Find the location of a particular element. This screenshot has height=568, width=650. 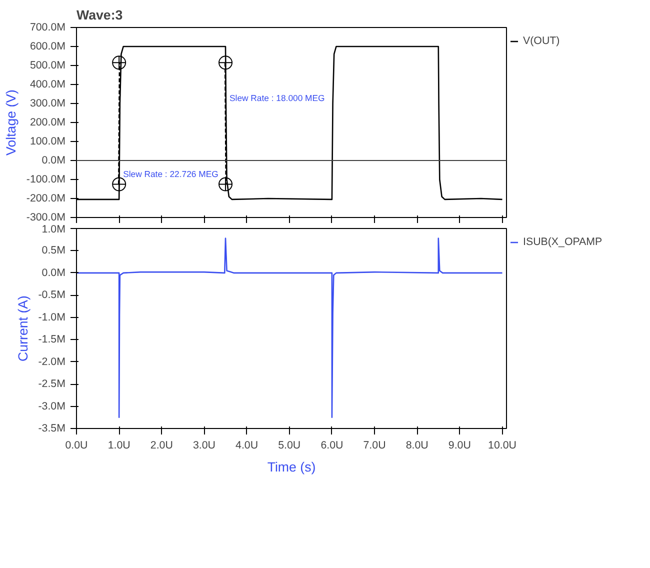

y-tick-label: -3.5M is located at coordinates (52, 428).